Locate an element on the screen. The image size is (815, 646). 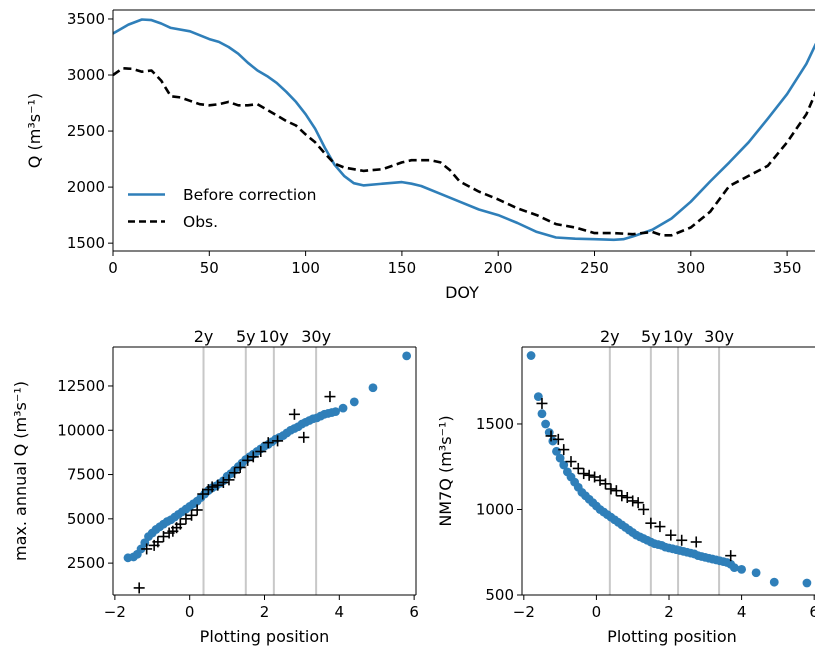
x-tick-label: 2 is located at coordinates (265, 612).